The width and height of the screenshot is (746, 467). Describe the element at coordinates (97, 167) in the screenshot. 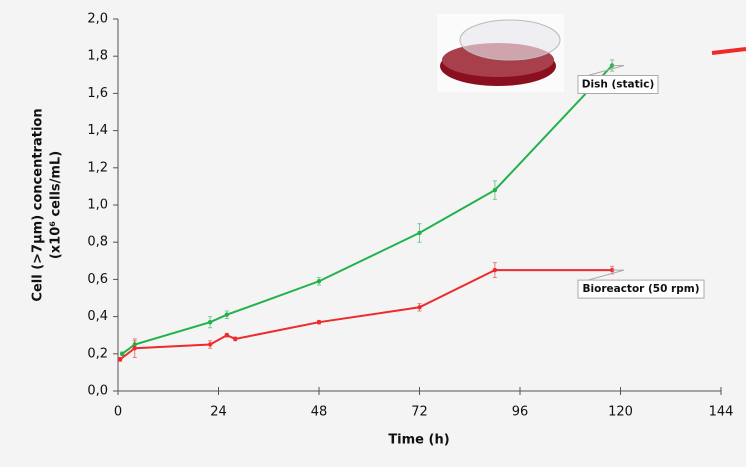

I see `y-tick-label: 1,2` at that location.